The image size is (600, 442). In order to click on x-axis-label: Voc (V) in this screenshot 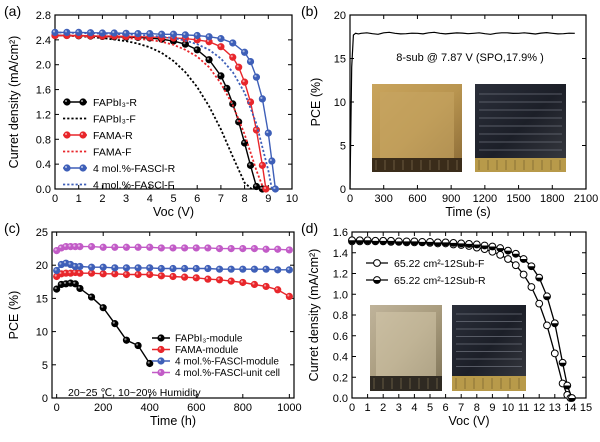, I will do `click(469, 421)`.